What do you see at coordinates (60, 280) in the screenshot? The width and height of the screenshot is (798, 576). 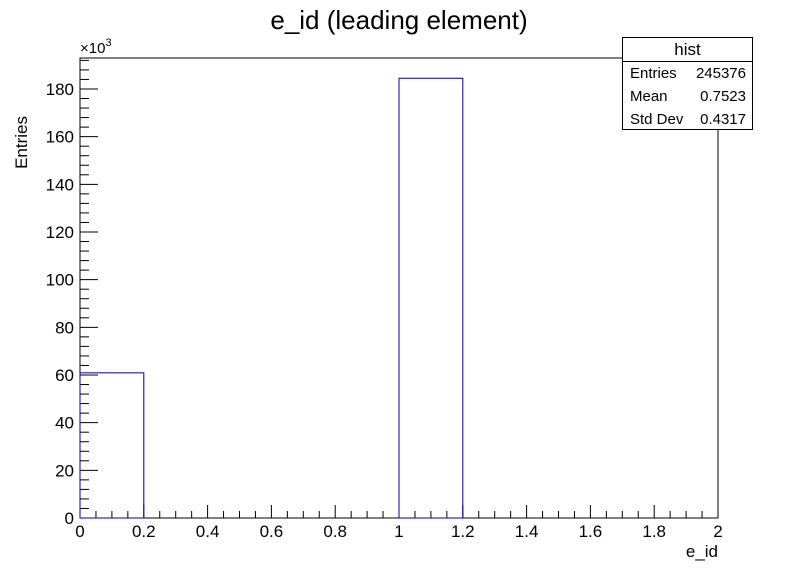 I see `y-tick-label: 100` at bounding box center [60, 280].